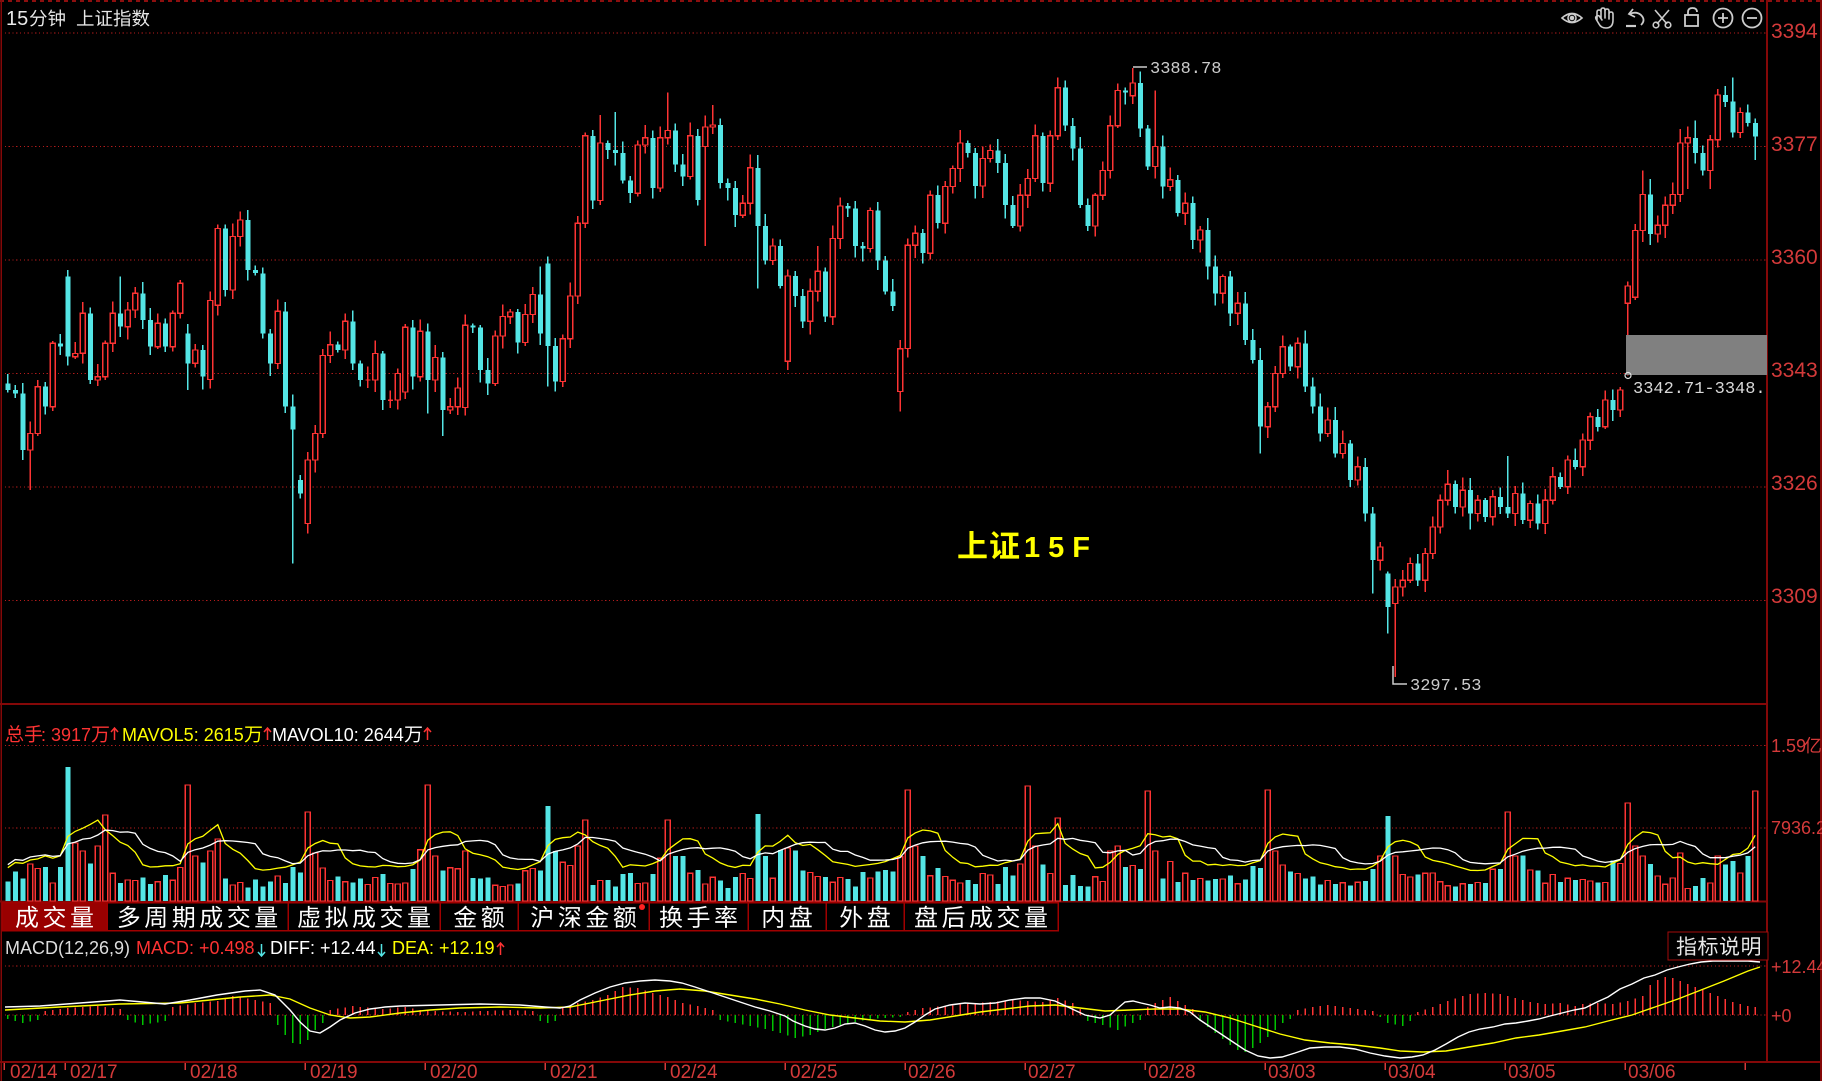 This screenshot has width=1822, height=1081. What do you see at coordinates (195, 948) in the screenshot?
I see `svg-text: MACD: +0.498` at bounding box center [195, 948].